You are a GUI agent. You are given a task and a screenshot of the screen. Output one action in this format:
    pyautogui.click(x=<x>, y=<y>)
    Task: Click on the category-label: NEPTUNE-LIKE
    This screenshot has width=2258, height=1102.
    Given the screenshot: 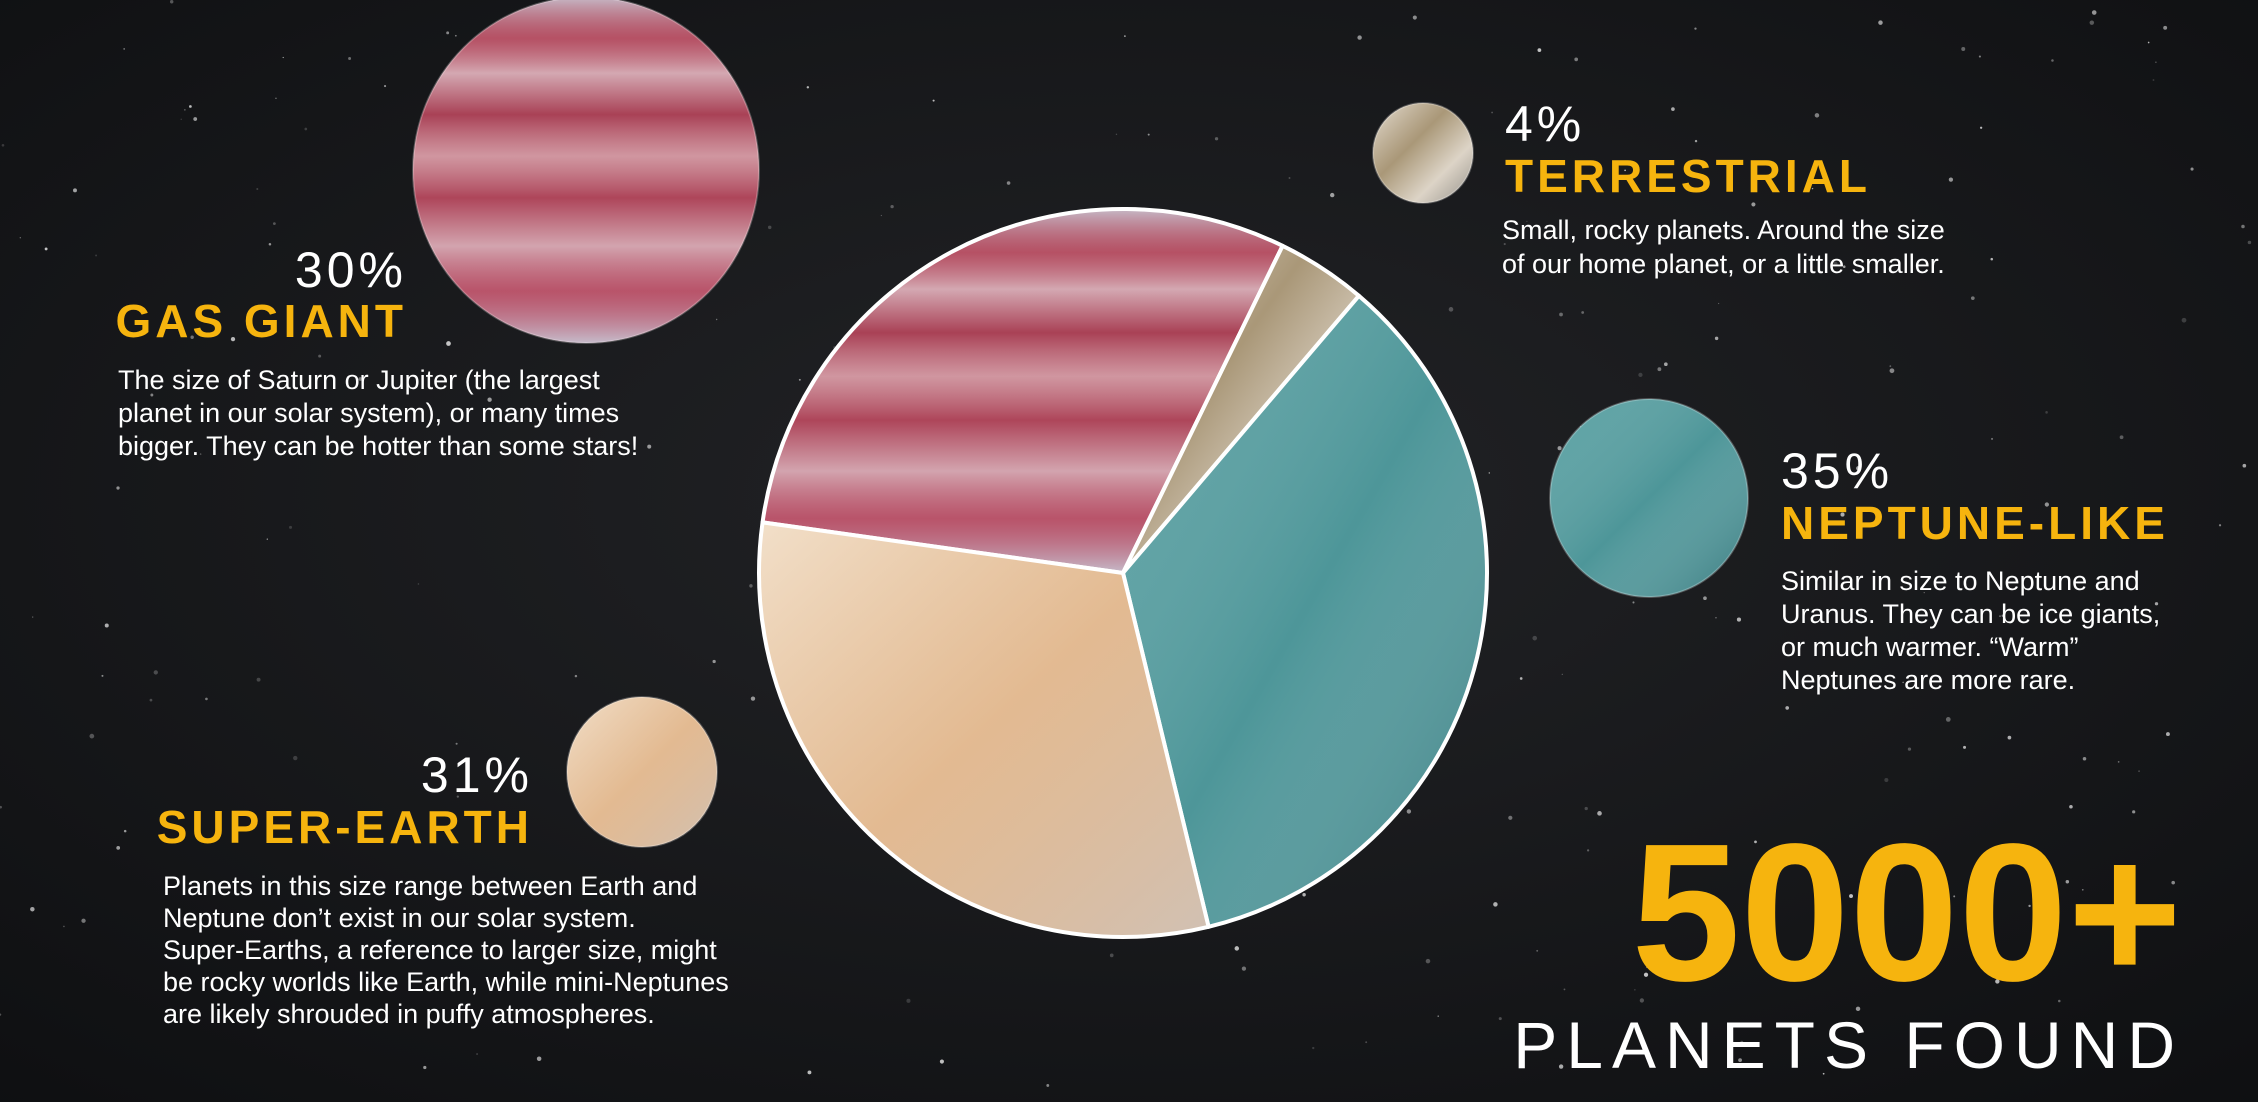 What is the action you would take?
    pyautogui.click(x=1975, y=523)
    